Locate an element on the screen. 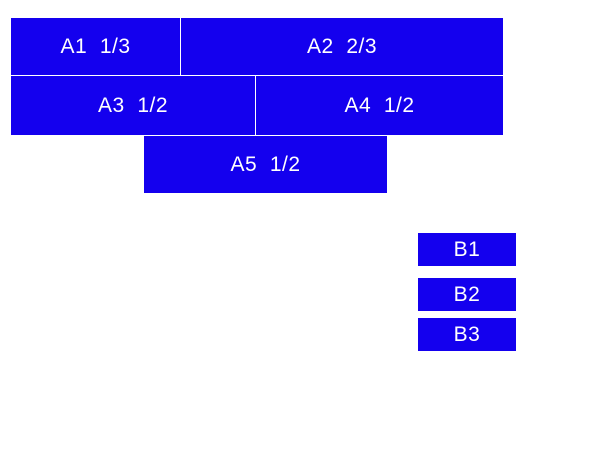 The width and height of the screenshot is (602, 459). block-a2: A2 2/3 is located at coordinates (342, 46).